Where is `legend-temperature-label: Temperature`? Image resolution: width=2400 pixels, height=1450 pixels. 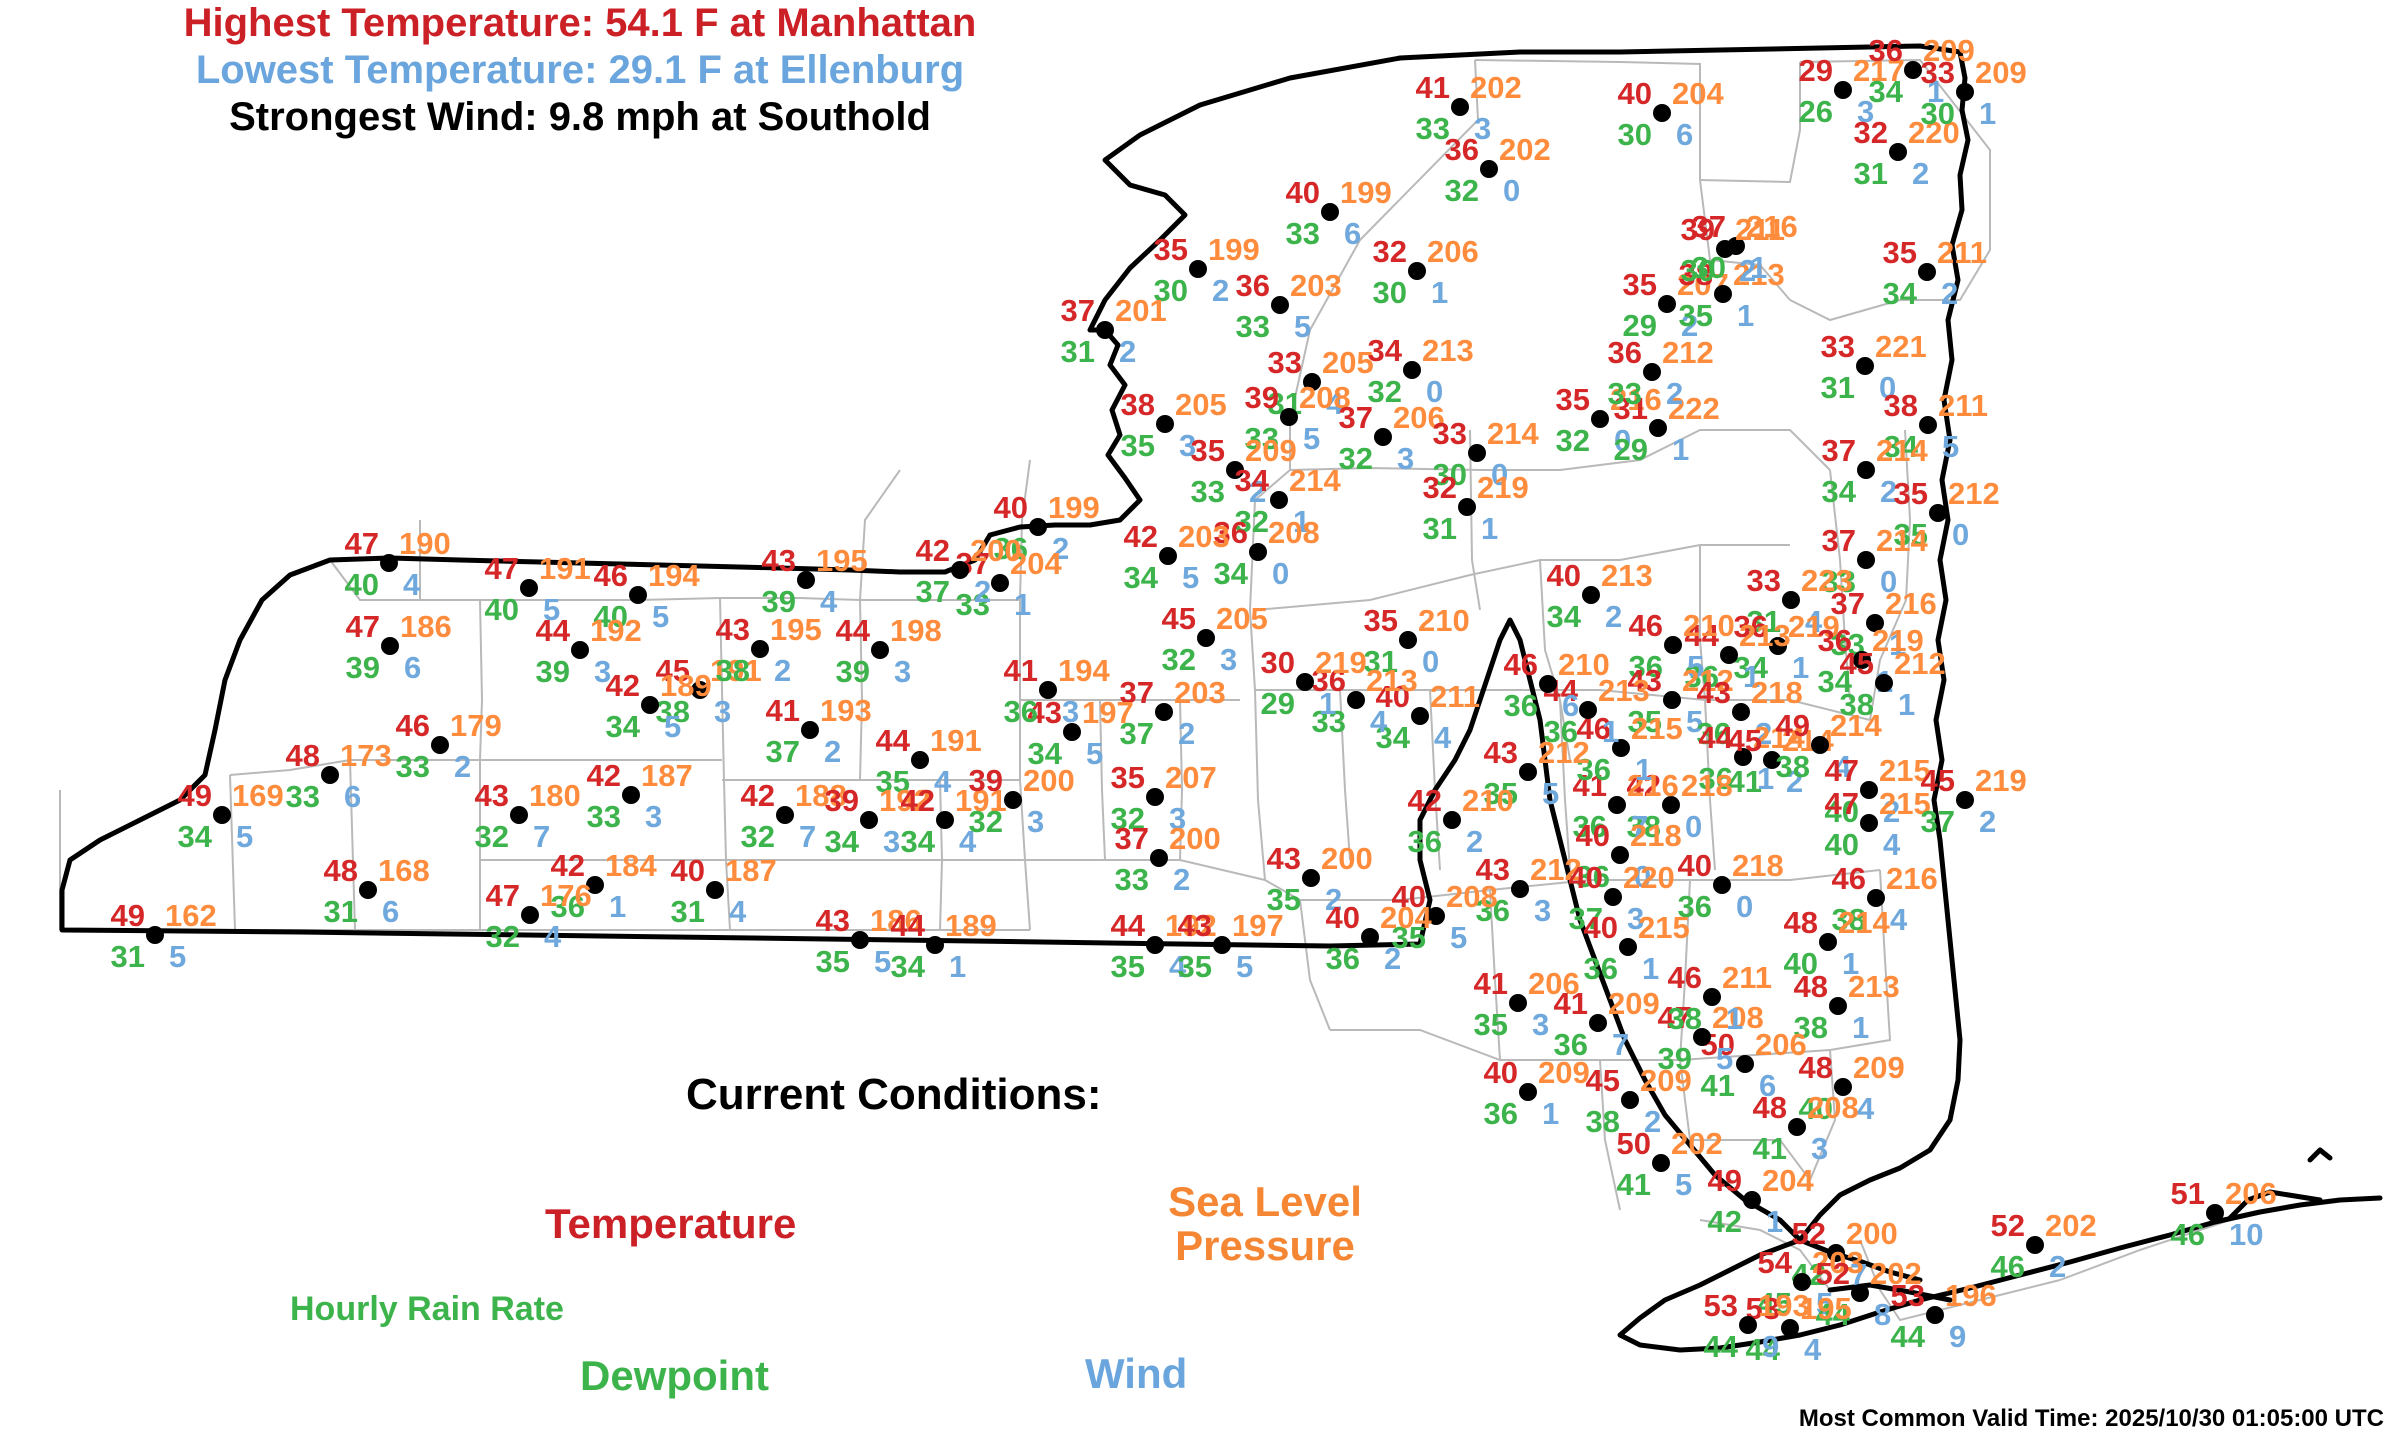 legend-temperature-label: Temperature is located at coordinates (671, 1223).